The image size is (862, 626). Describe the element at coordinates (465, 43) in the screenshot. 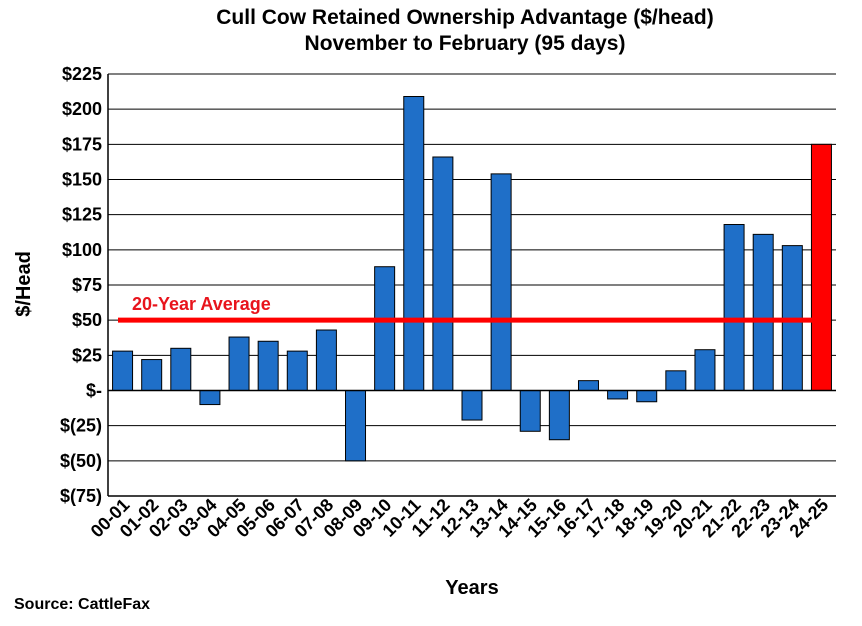

I see `chart-subtitle: November to February (95 days)` at that location.